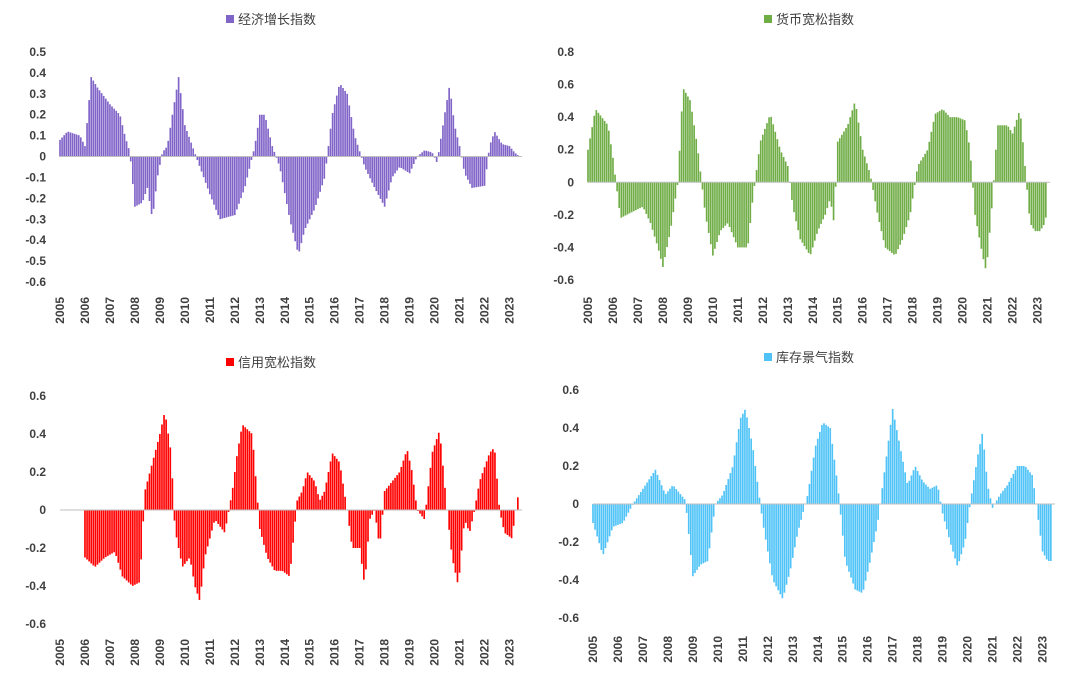 This screenshot has width=1077, height=678. I want to click on x-tick-label: 2006, so click(618, 649).